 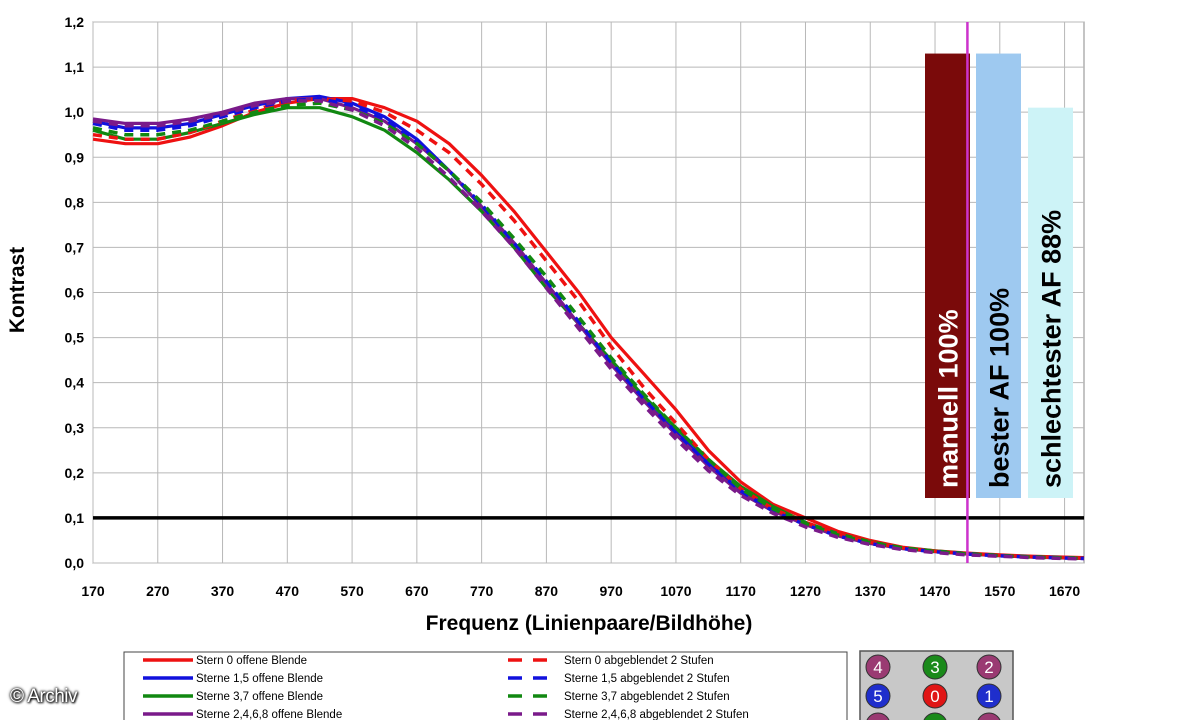 I want to click on y-tick-label: 1,1, so click(x=75, y=67).